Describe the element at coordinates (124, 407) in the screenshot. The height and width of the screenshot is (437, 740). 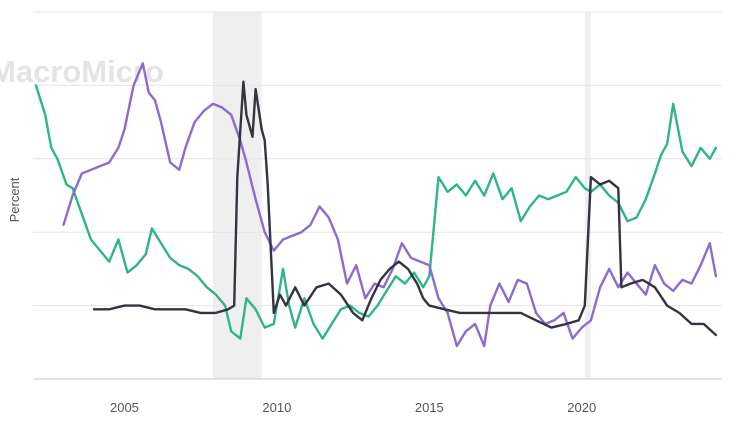
I see `x-tick-label-2005: 2005` at that location.